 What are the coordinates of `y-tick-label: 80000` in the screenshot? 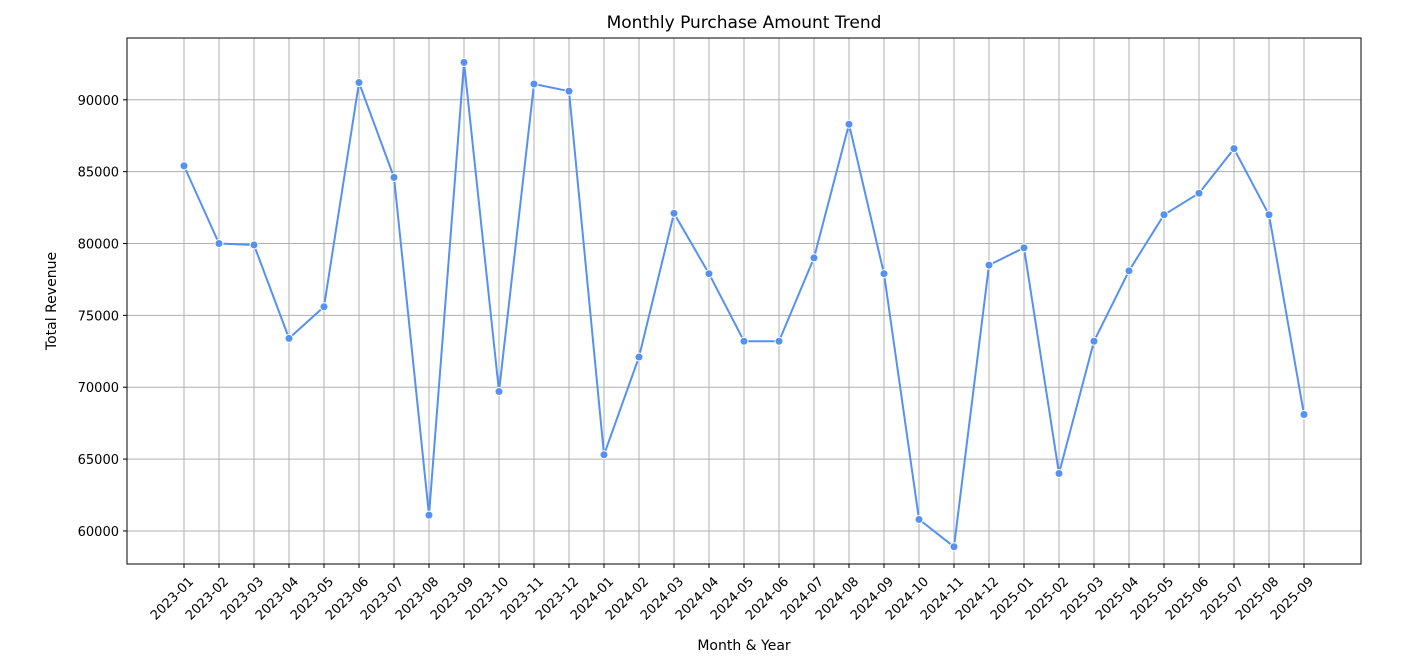 It's located at (98, 245).